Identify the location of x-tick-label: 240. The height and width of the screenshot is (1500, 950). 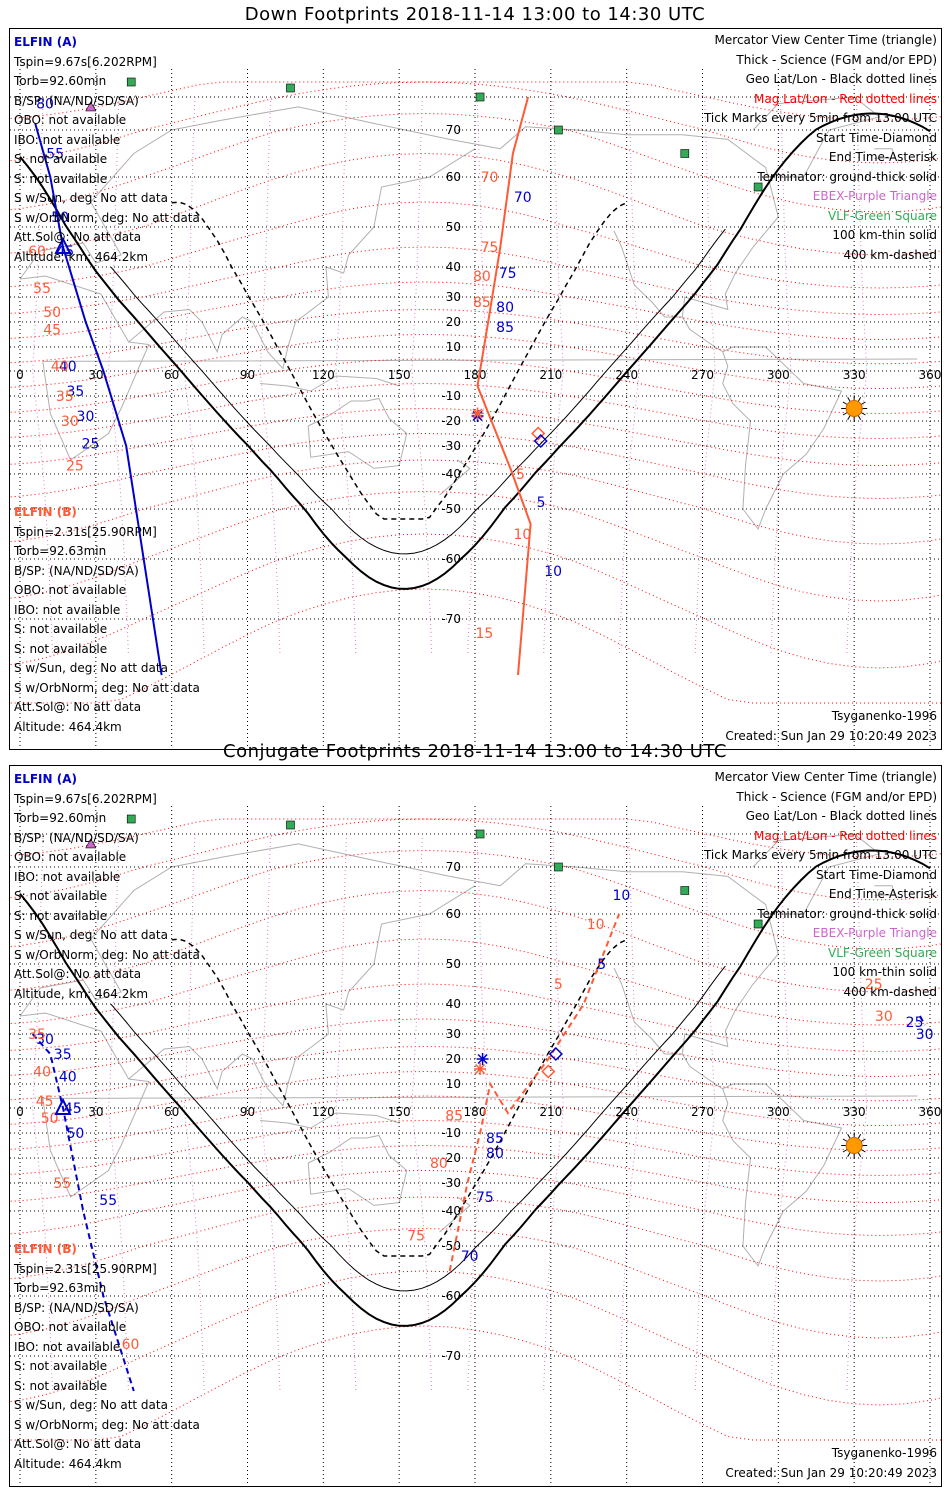
(626, 375).